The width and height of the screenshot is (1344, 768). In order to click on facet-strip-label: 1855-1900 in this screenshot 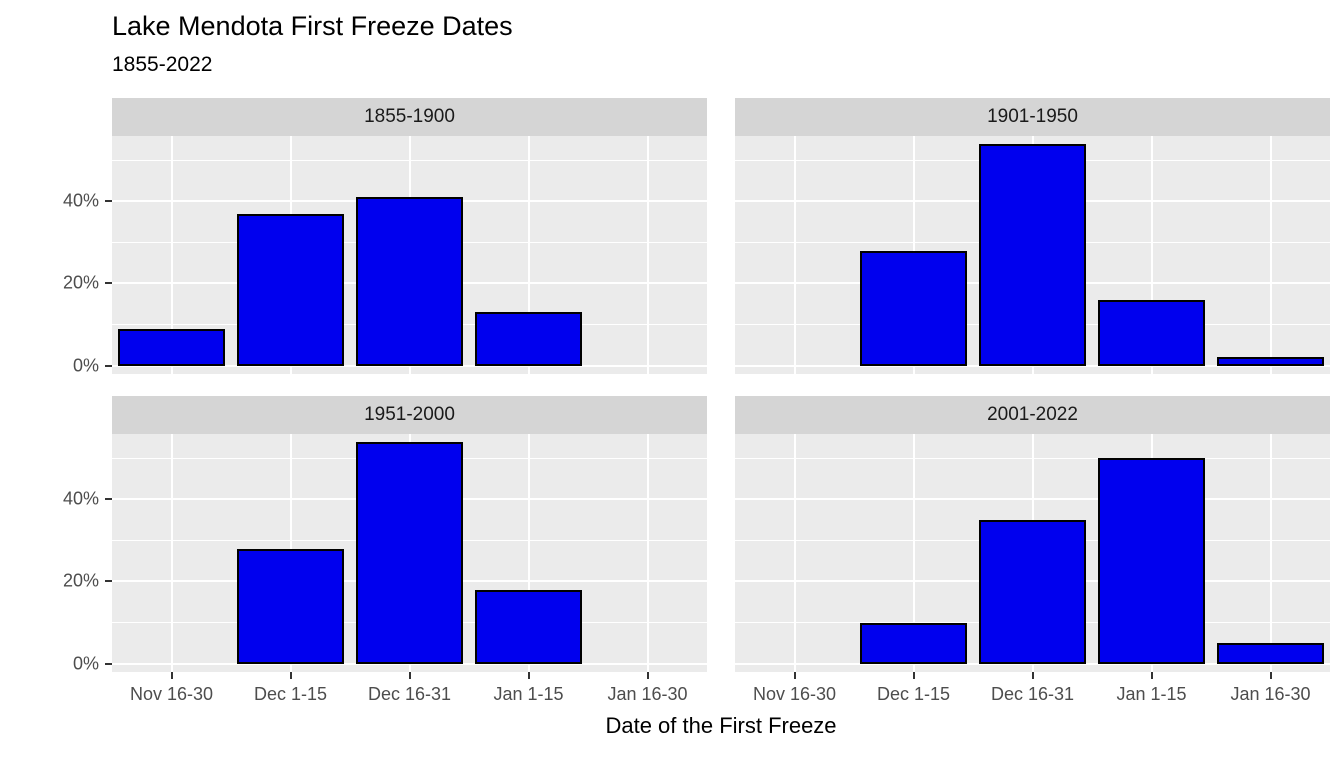, I will do `click(409, 116)`.